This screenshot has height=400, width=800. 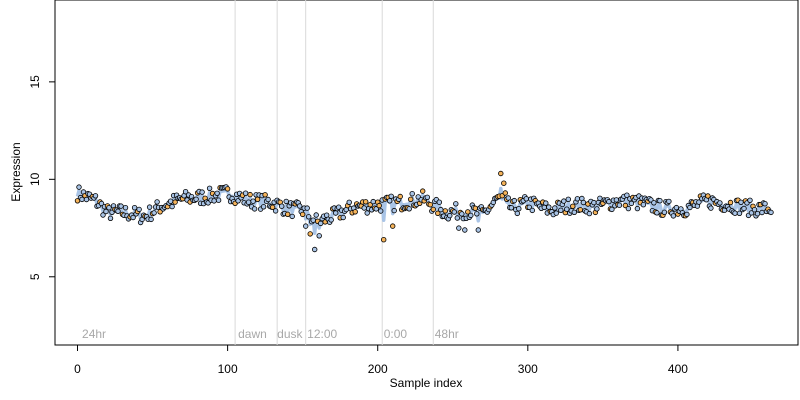 I want to click on x-tick-label-2: 200, so click(x=378, y=369).